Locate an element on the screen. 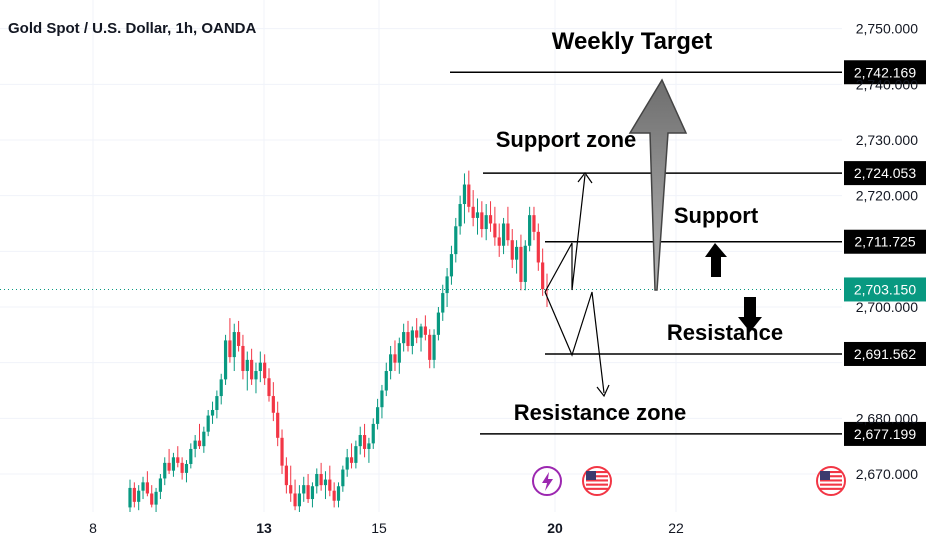 The height and width of the screenshot is (550, 932). current-price-label-bg is located at coordinates (885, 289).